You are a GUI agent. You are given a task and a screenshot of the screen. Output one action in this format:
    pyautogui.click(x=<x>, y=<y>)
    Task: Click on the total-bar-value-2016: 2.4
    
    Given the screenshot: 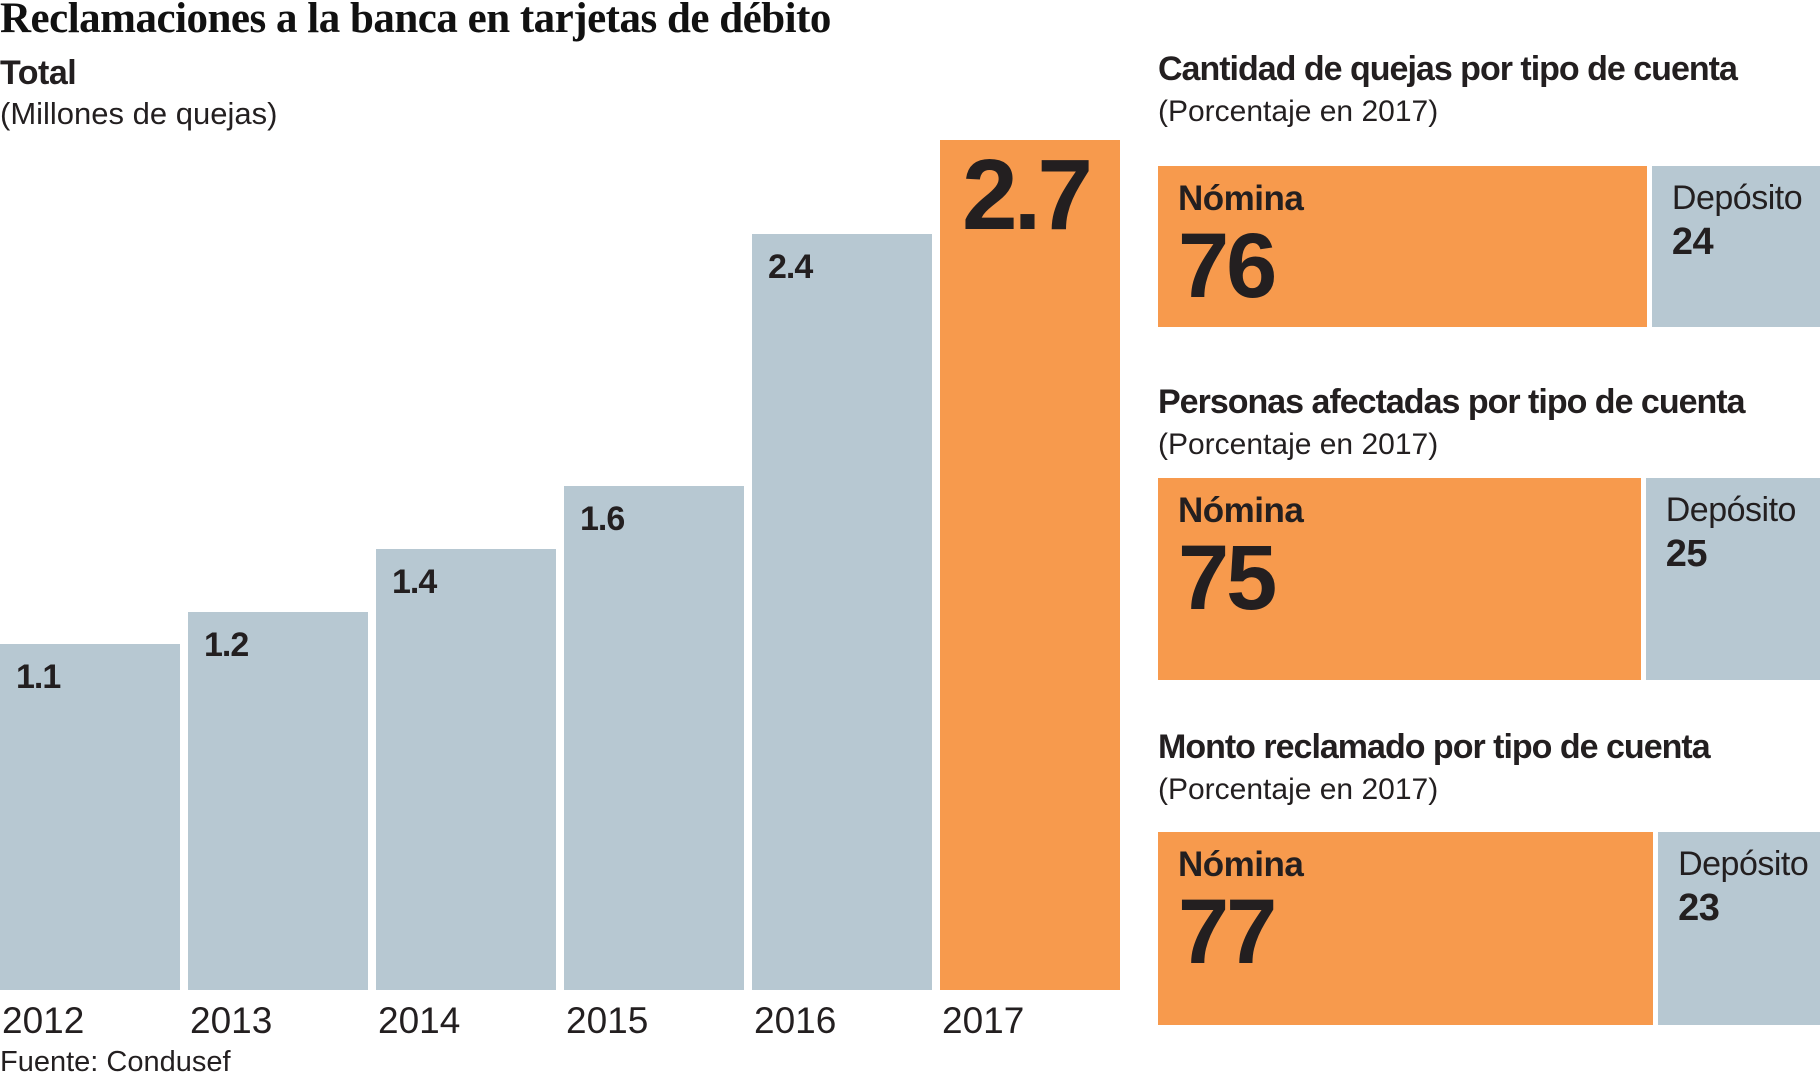 What is the action you would take?
    pyautogui.click(x=790, y=267)
    